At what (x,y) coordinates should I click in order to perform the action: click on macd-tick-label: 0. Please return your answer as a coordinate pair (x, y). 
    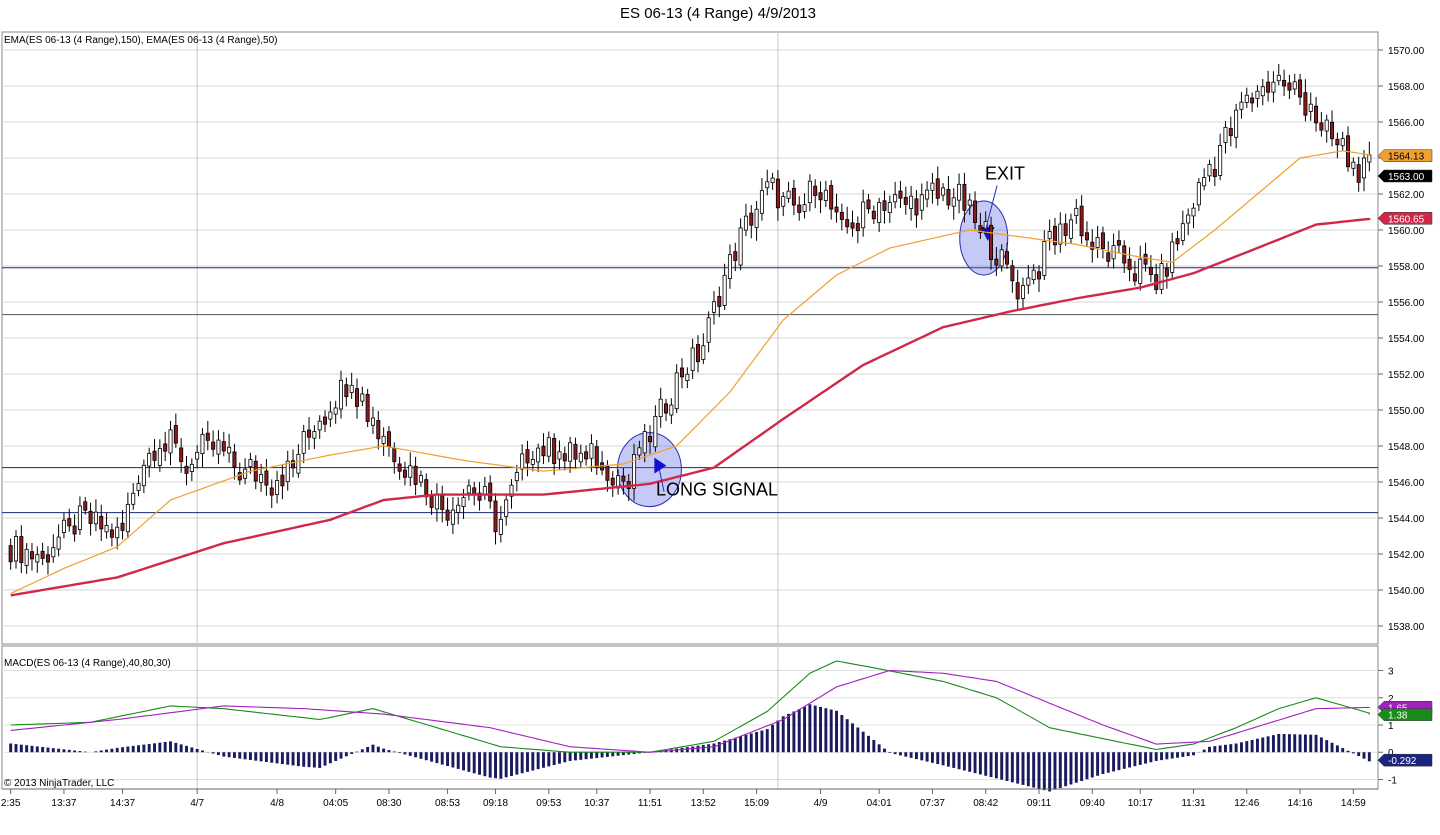
    Looking at the image, I should click on (1391, 753).